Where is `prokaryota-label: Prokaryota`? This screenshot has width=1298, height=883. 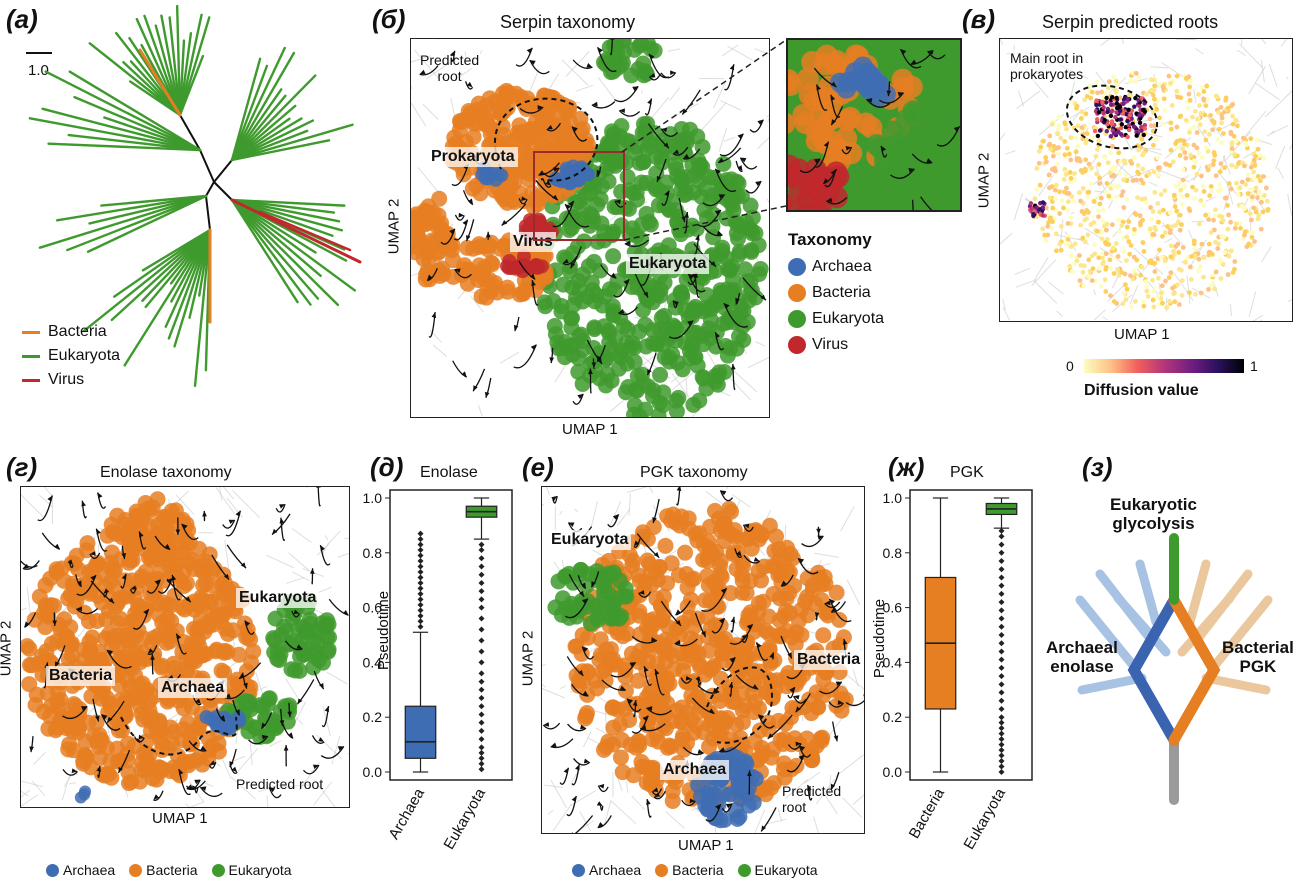 prokaryota-label: Prokaryota is located at coordinates (473, 157).